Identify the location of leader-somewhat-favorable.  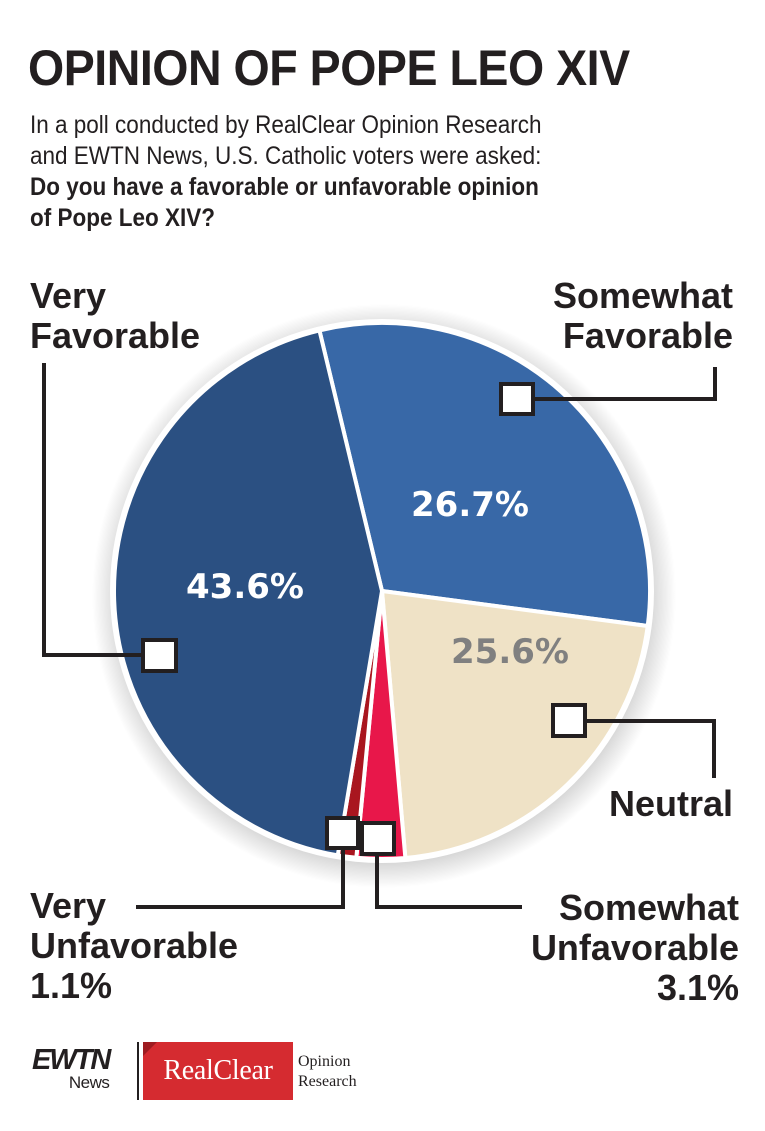
(625, 384).